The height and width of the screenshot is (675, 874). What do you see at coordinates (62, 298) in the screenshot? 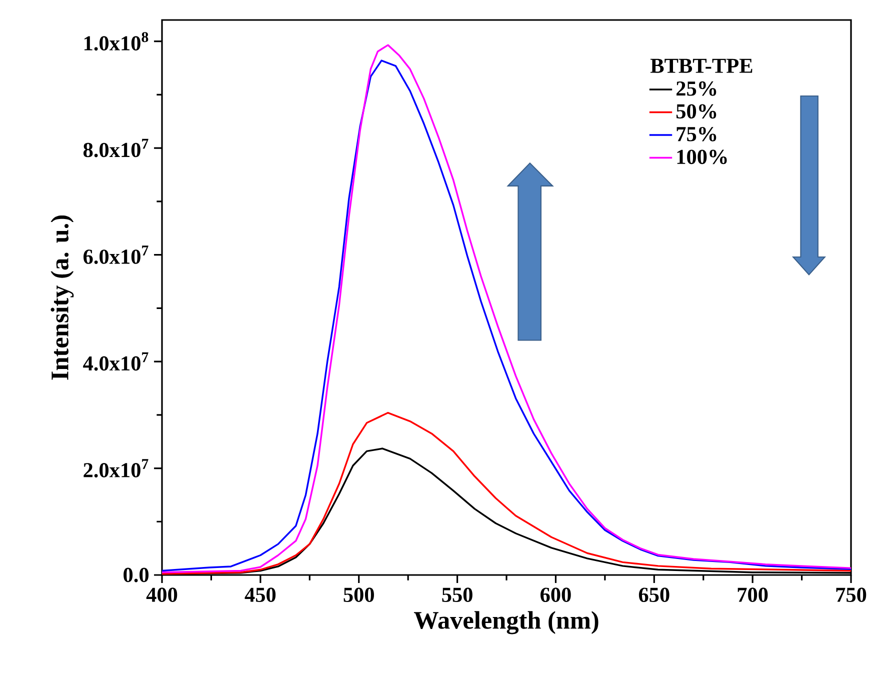
I see `y-axis-title: Intensity (a. u.)` at bounding box center [62, 298].